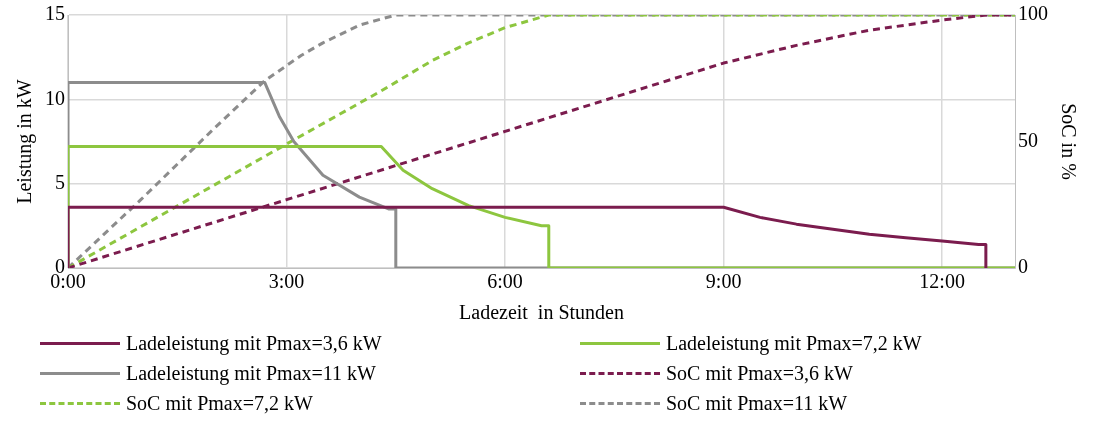 This screenshot has width=1093, height=435. What do you see at coordinates (251, 373) in the screenshot?
I see `legend-label: Ladeleistung mit Pmax=11 kW` at bounding box center [251, 373].